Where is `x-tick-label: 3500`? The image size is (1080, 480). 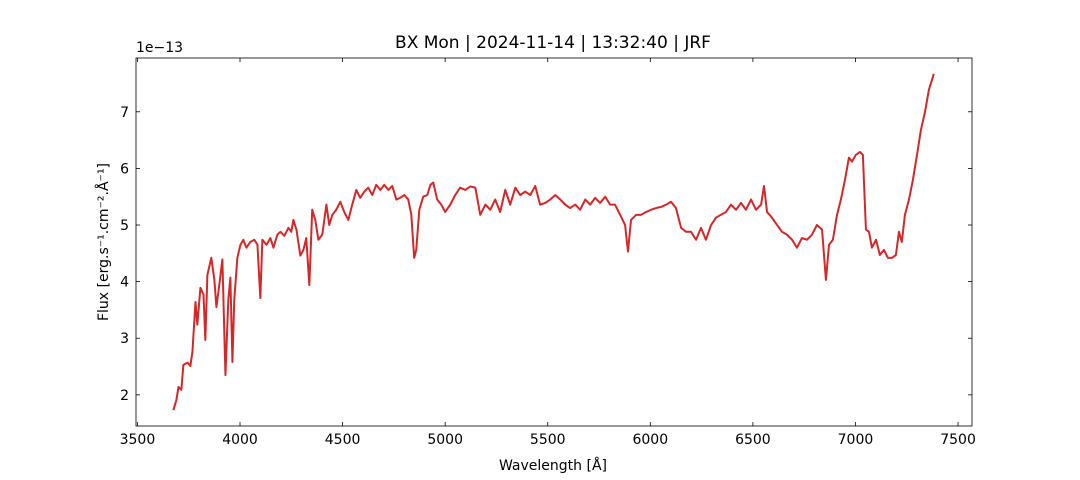 x-tick-label: 3500 is located at coordinates (138, 440).